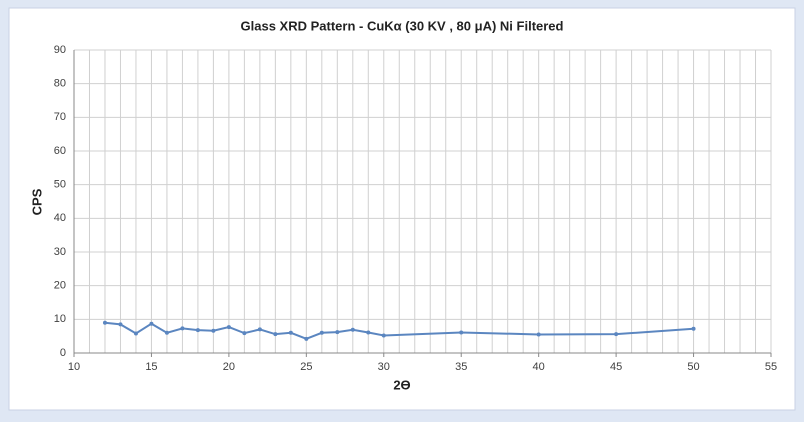 The image size is (804, 422). What do you see at coordinates (60, 286) in the screenshot?
I see `y-tick-label: 20` at bounding box center [60, 286].